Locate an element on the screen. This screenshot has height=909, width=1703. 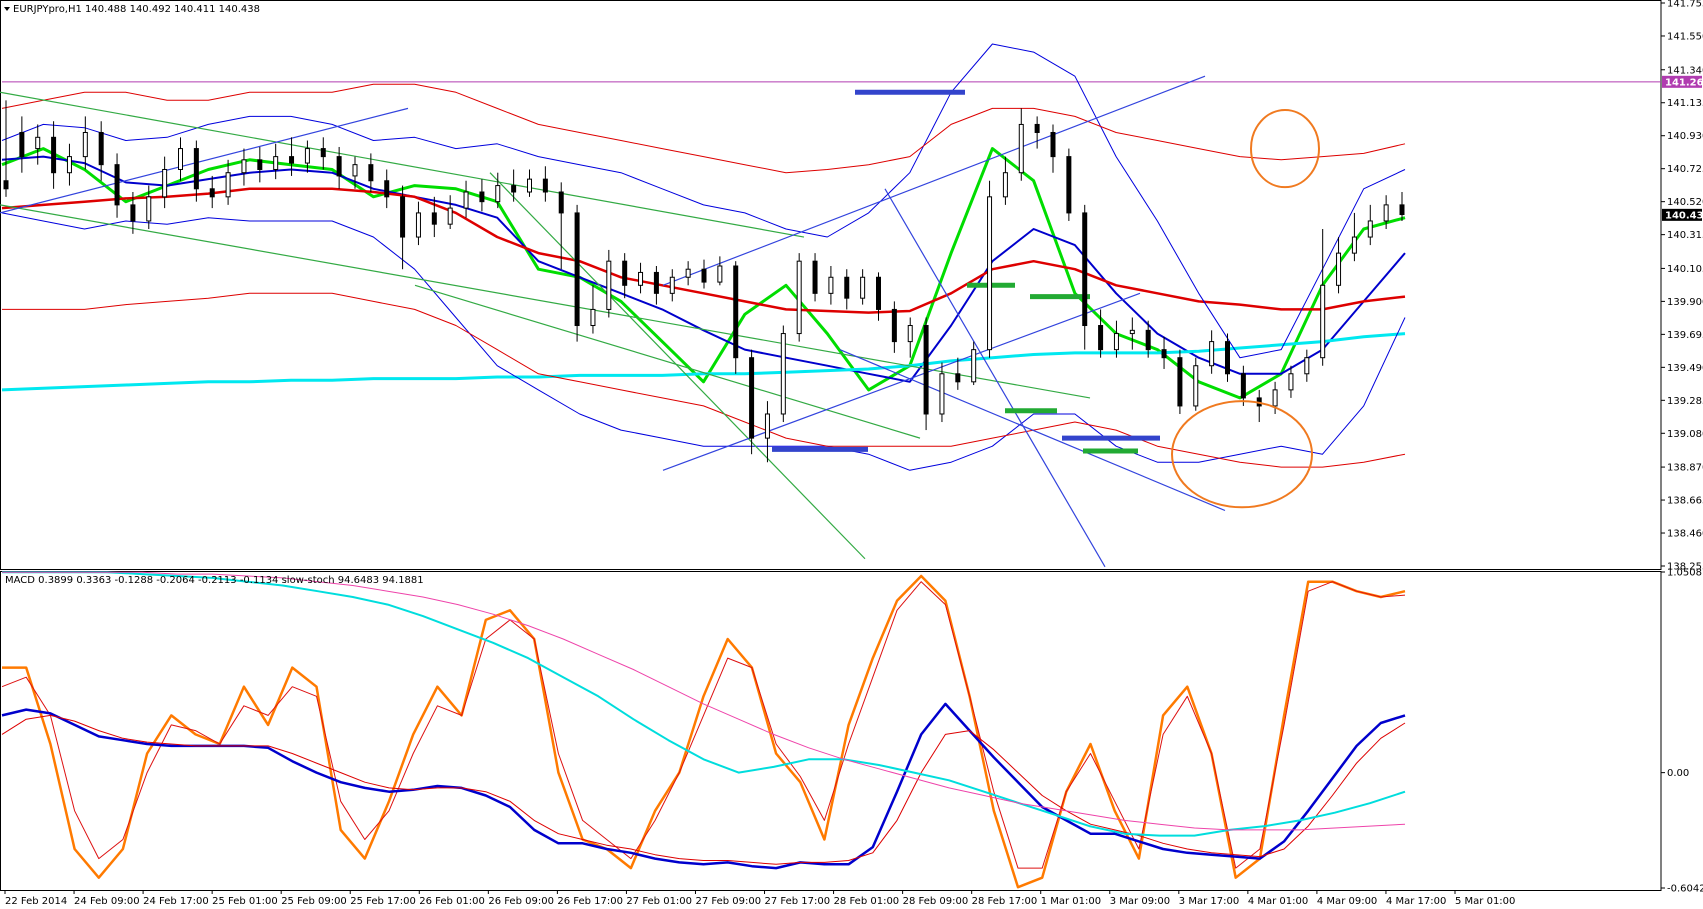
time-tick-label: 4 Mar 09:00 is located at coordinates (1347, 901).